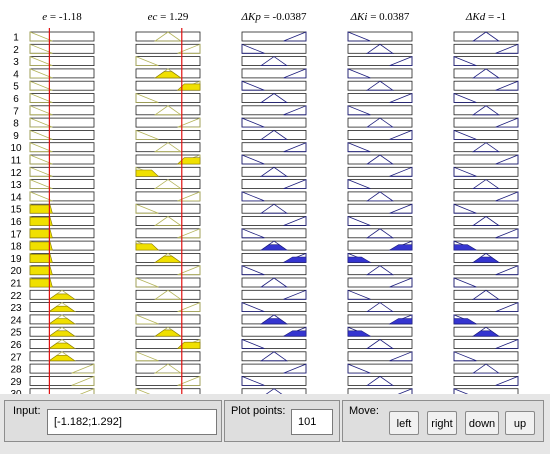  Describe the element at coordinates (16, 197) in the screenshot. I see `row-number: 14` at that location.